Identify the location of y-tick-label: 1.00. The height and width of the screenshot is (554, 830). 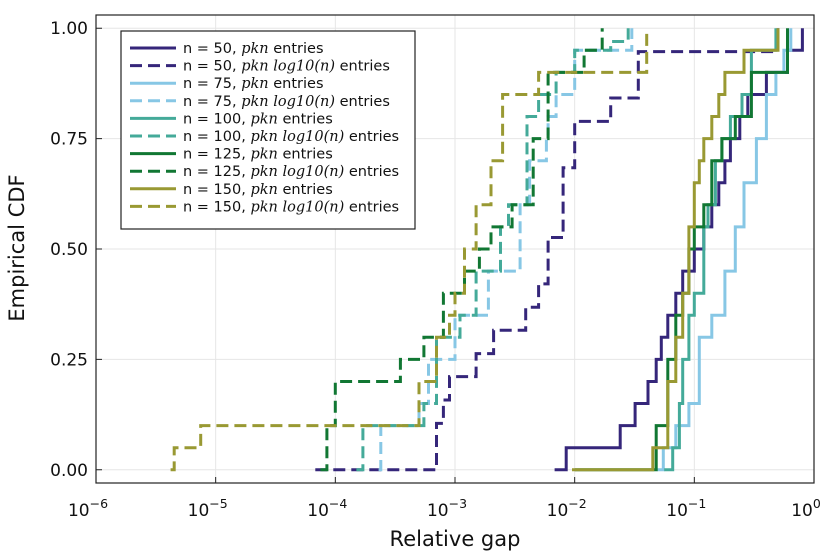
(69, 29).